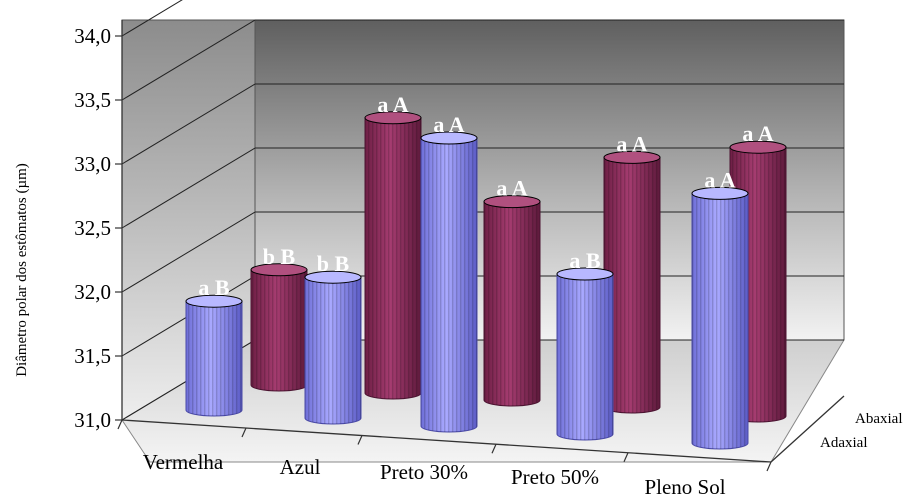 This screenshot has width=924, height=504. I want to click on series-label-abaxial: Abaxial, so click(878, 419).